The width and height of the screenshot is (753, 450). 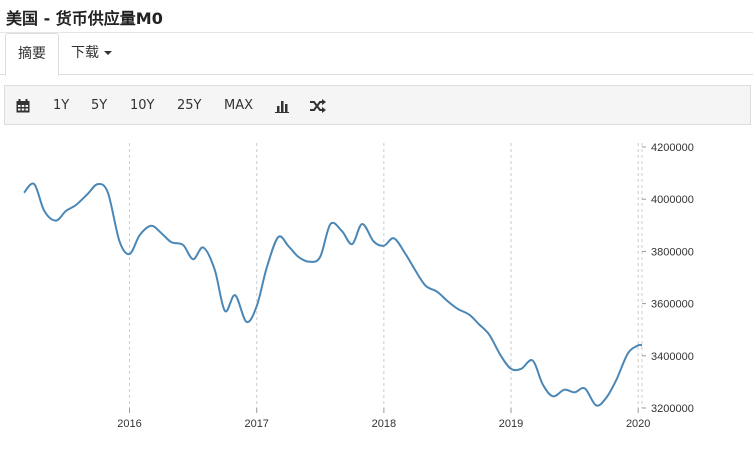 I want to click on page-title: 美国 - 货币供应量M0, so click(x=84, y=18).